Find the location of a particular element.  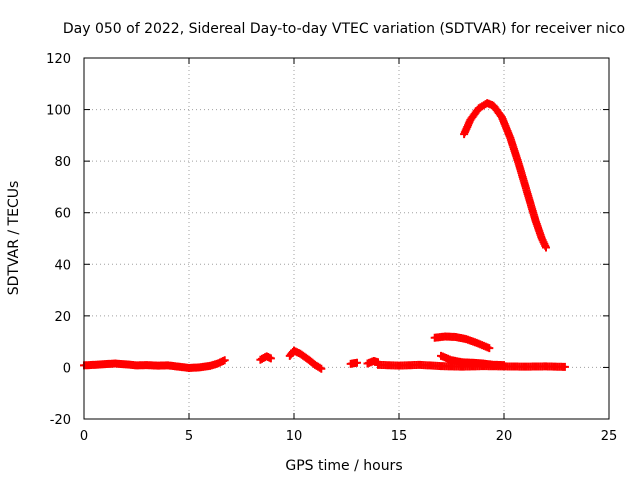

x-tick-label: 0 is located at coordinates (84, 436).